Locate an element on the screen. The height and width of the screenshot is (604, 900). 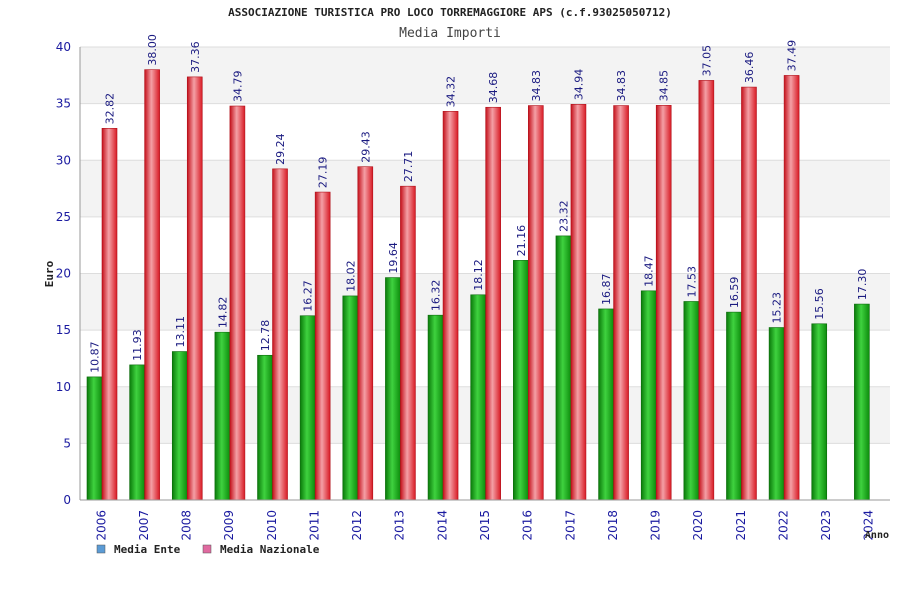
x-axis-label: Anno is located at coordinates (877, 535).